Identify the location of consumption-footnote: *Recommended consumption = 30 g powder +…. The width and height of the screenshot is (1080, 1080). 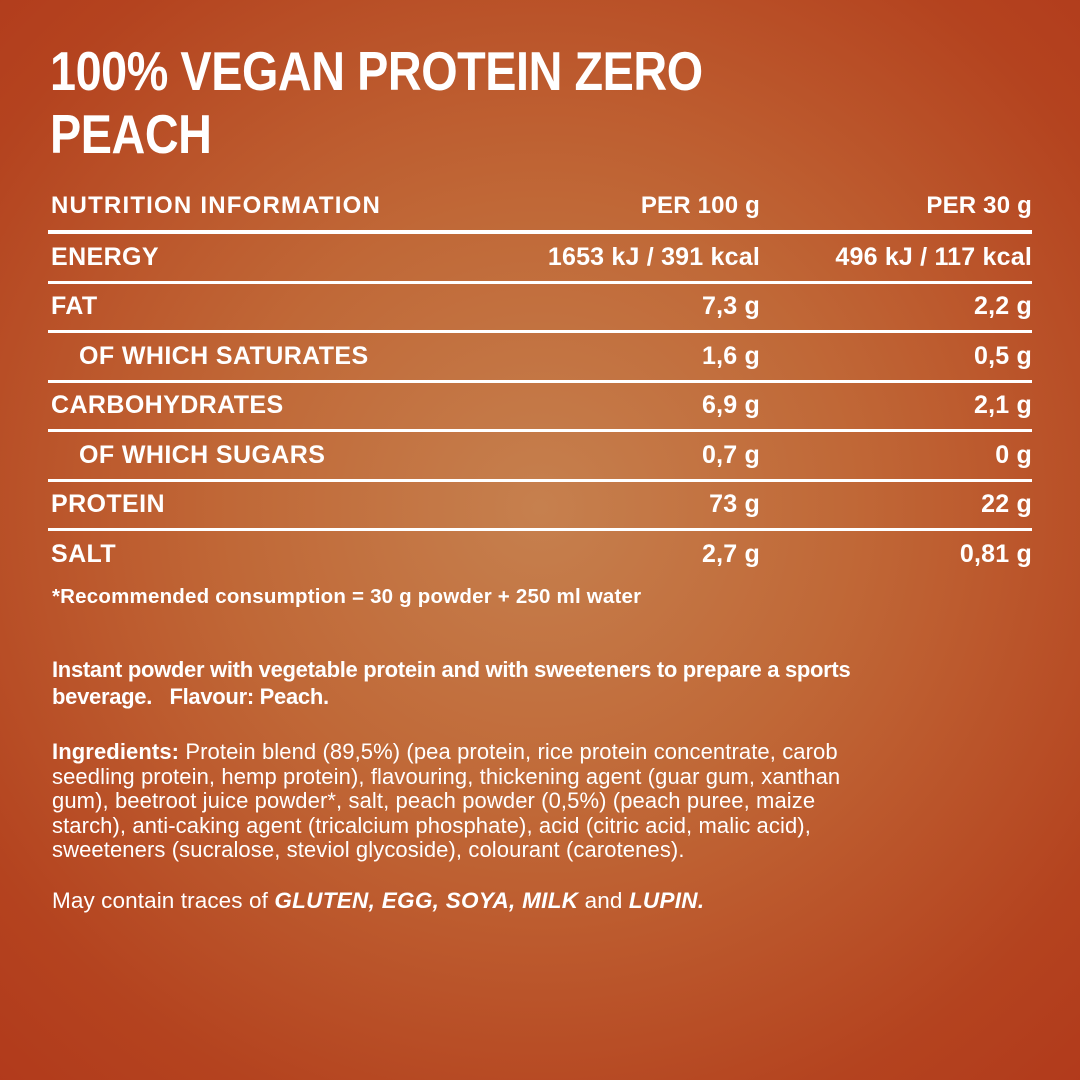
(347, 596).